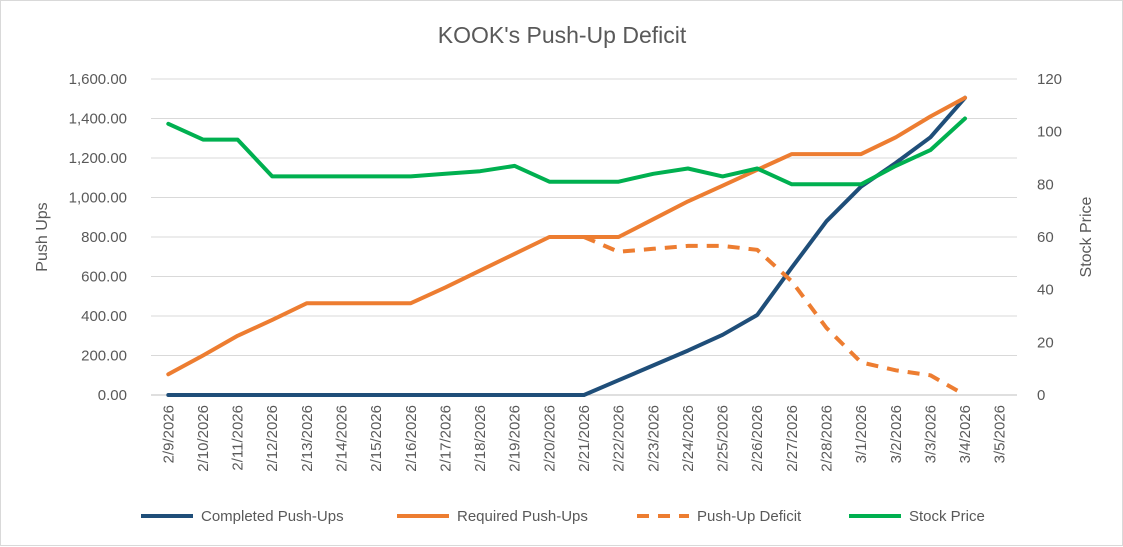  What do you see at coordinates (1049, 79) in the screenshot?
I see `y2-tick-label: 120` at bounding box center [1049, 79].